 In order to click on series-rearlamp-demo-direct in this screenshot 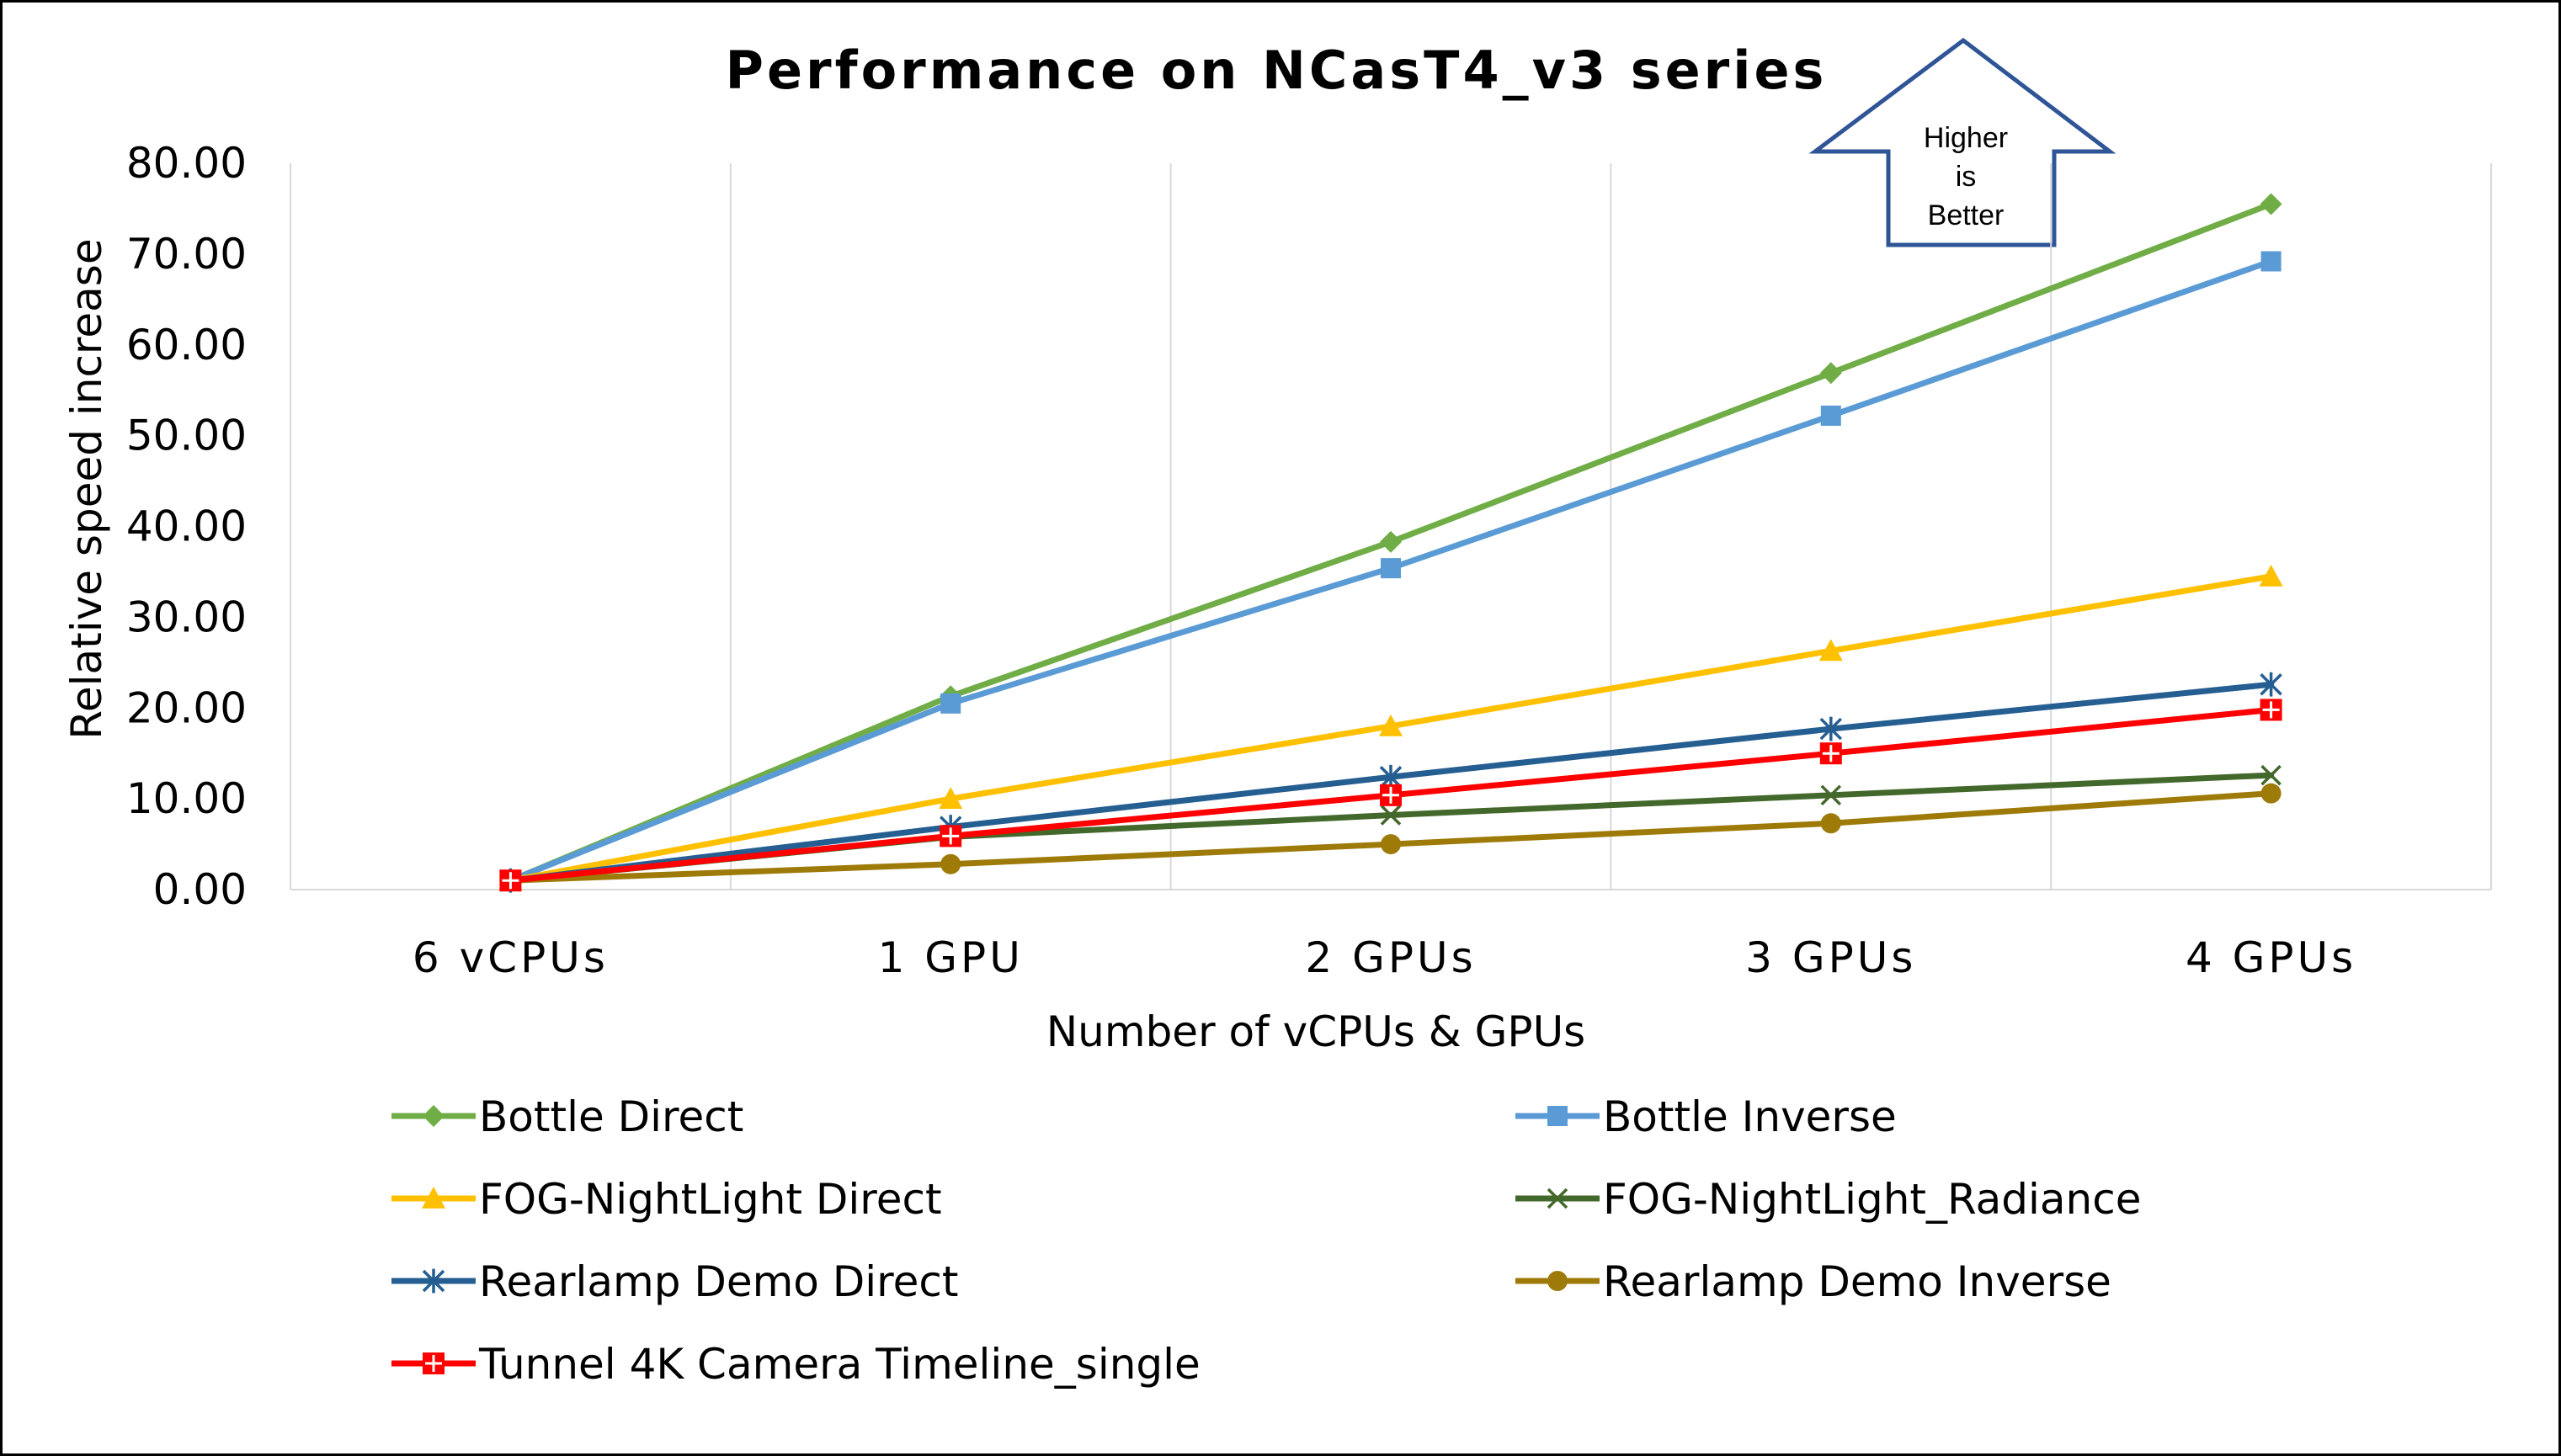, I will do `click(1390, 782)`.